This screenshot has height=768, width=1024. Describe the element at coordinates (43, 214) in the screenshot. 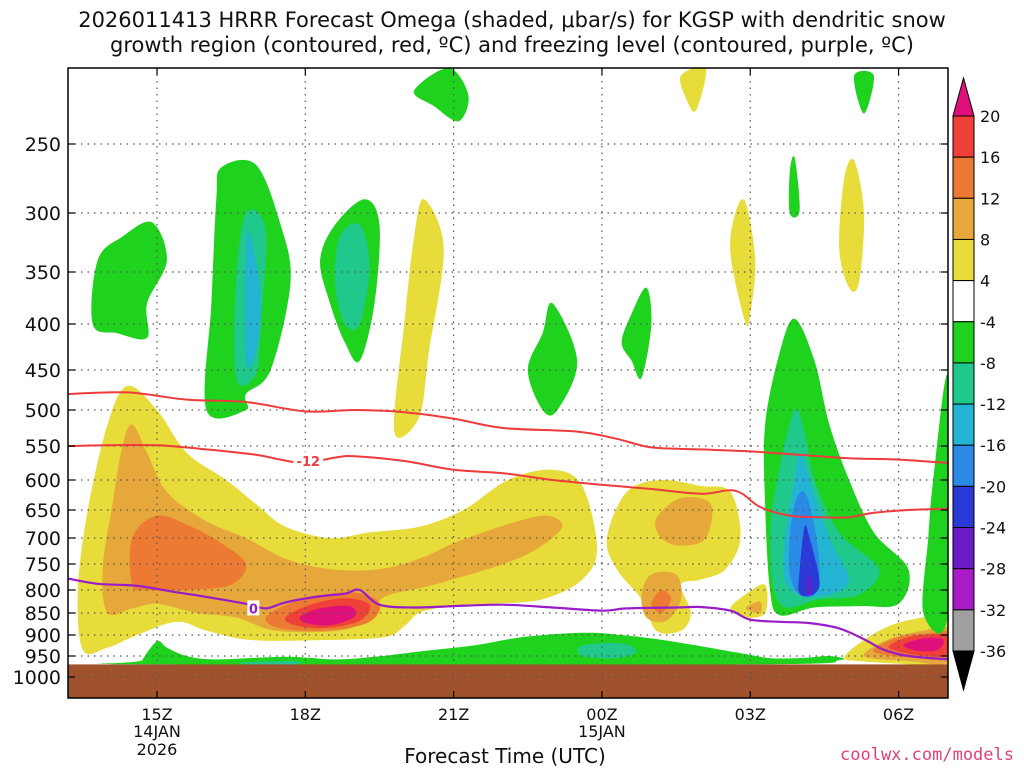

I see `y-tick-label: 300` at that location.